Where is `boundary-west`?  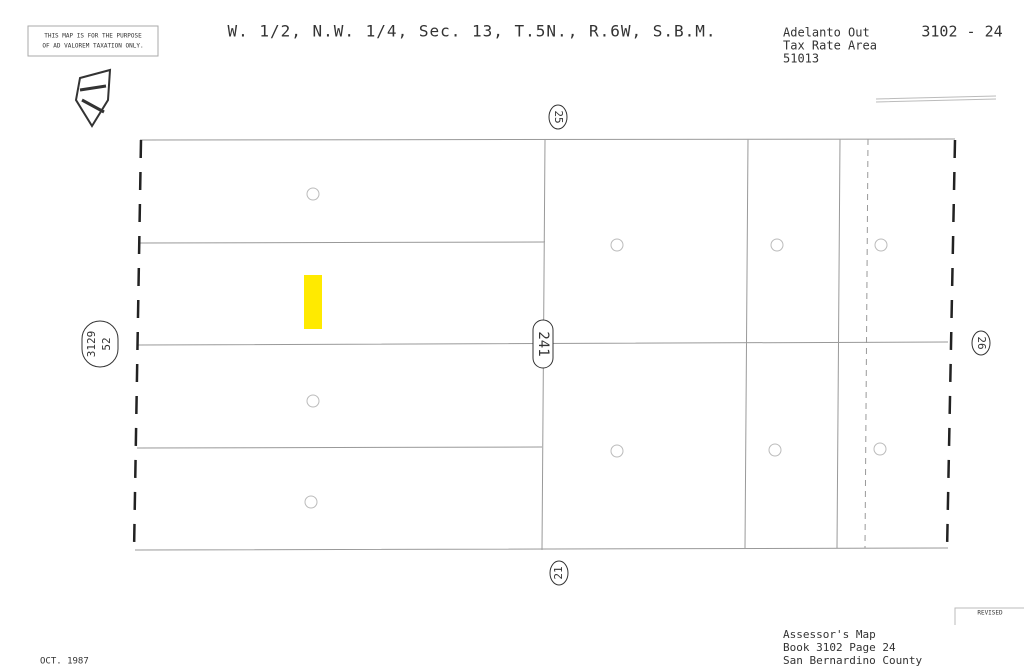
boundary-west is located at coordinates (137, 346).